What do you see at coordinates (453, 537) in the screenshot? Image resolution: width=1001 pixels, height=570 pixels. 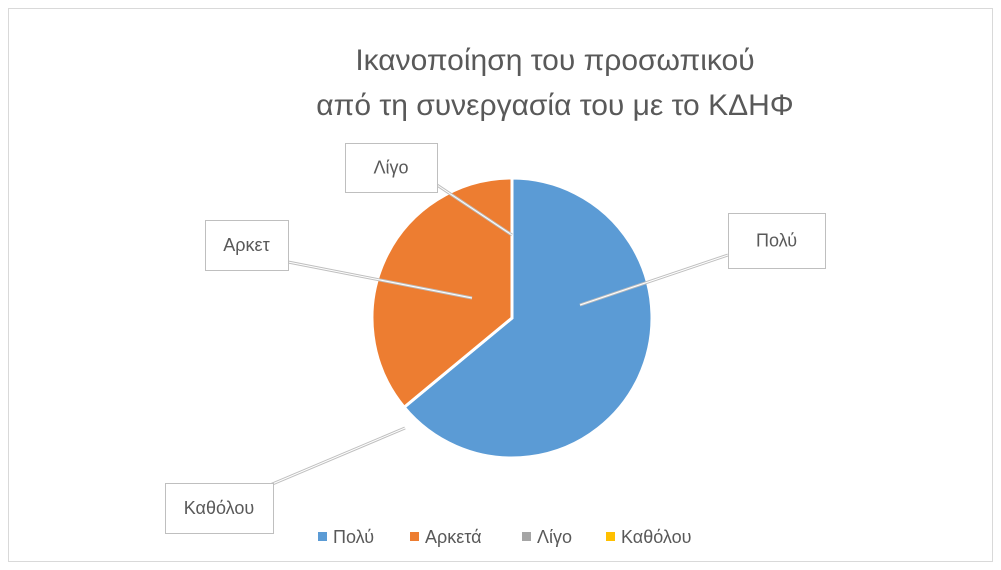 I see `legend-label: Αρκετά` at bounding box center [453, 537].